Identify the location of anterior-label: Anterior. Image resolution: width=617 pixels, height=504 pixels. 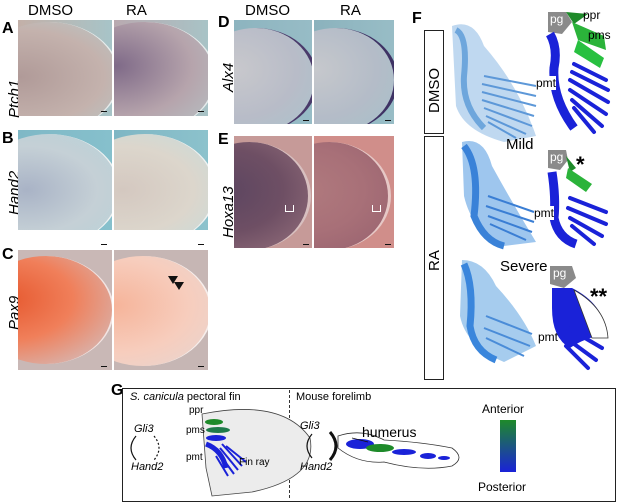
(503, 409).